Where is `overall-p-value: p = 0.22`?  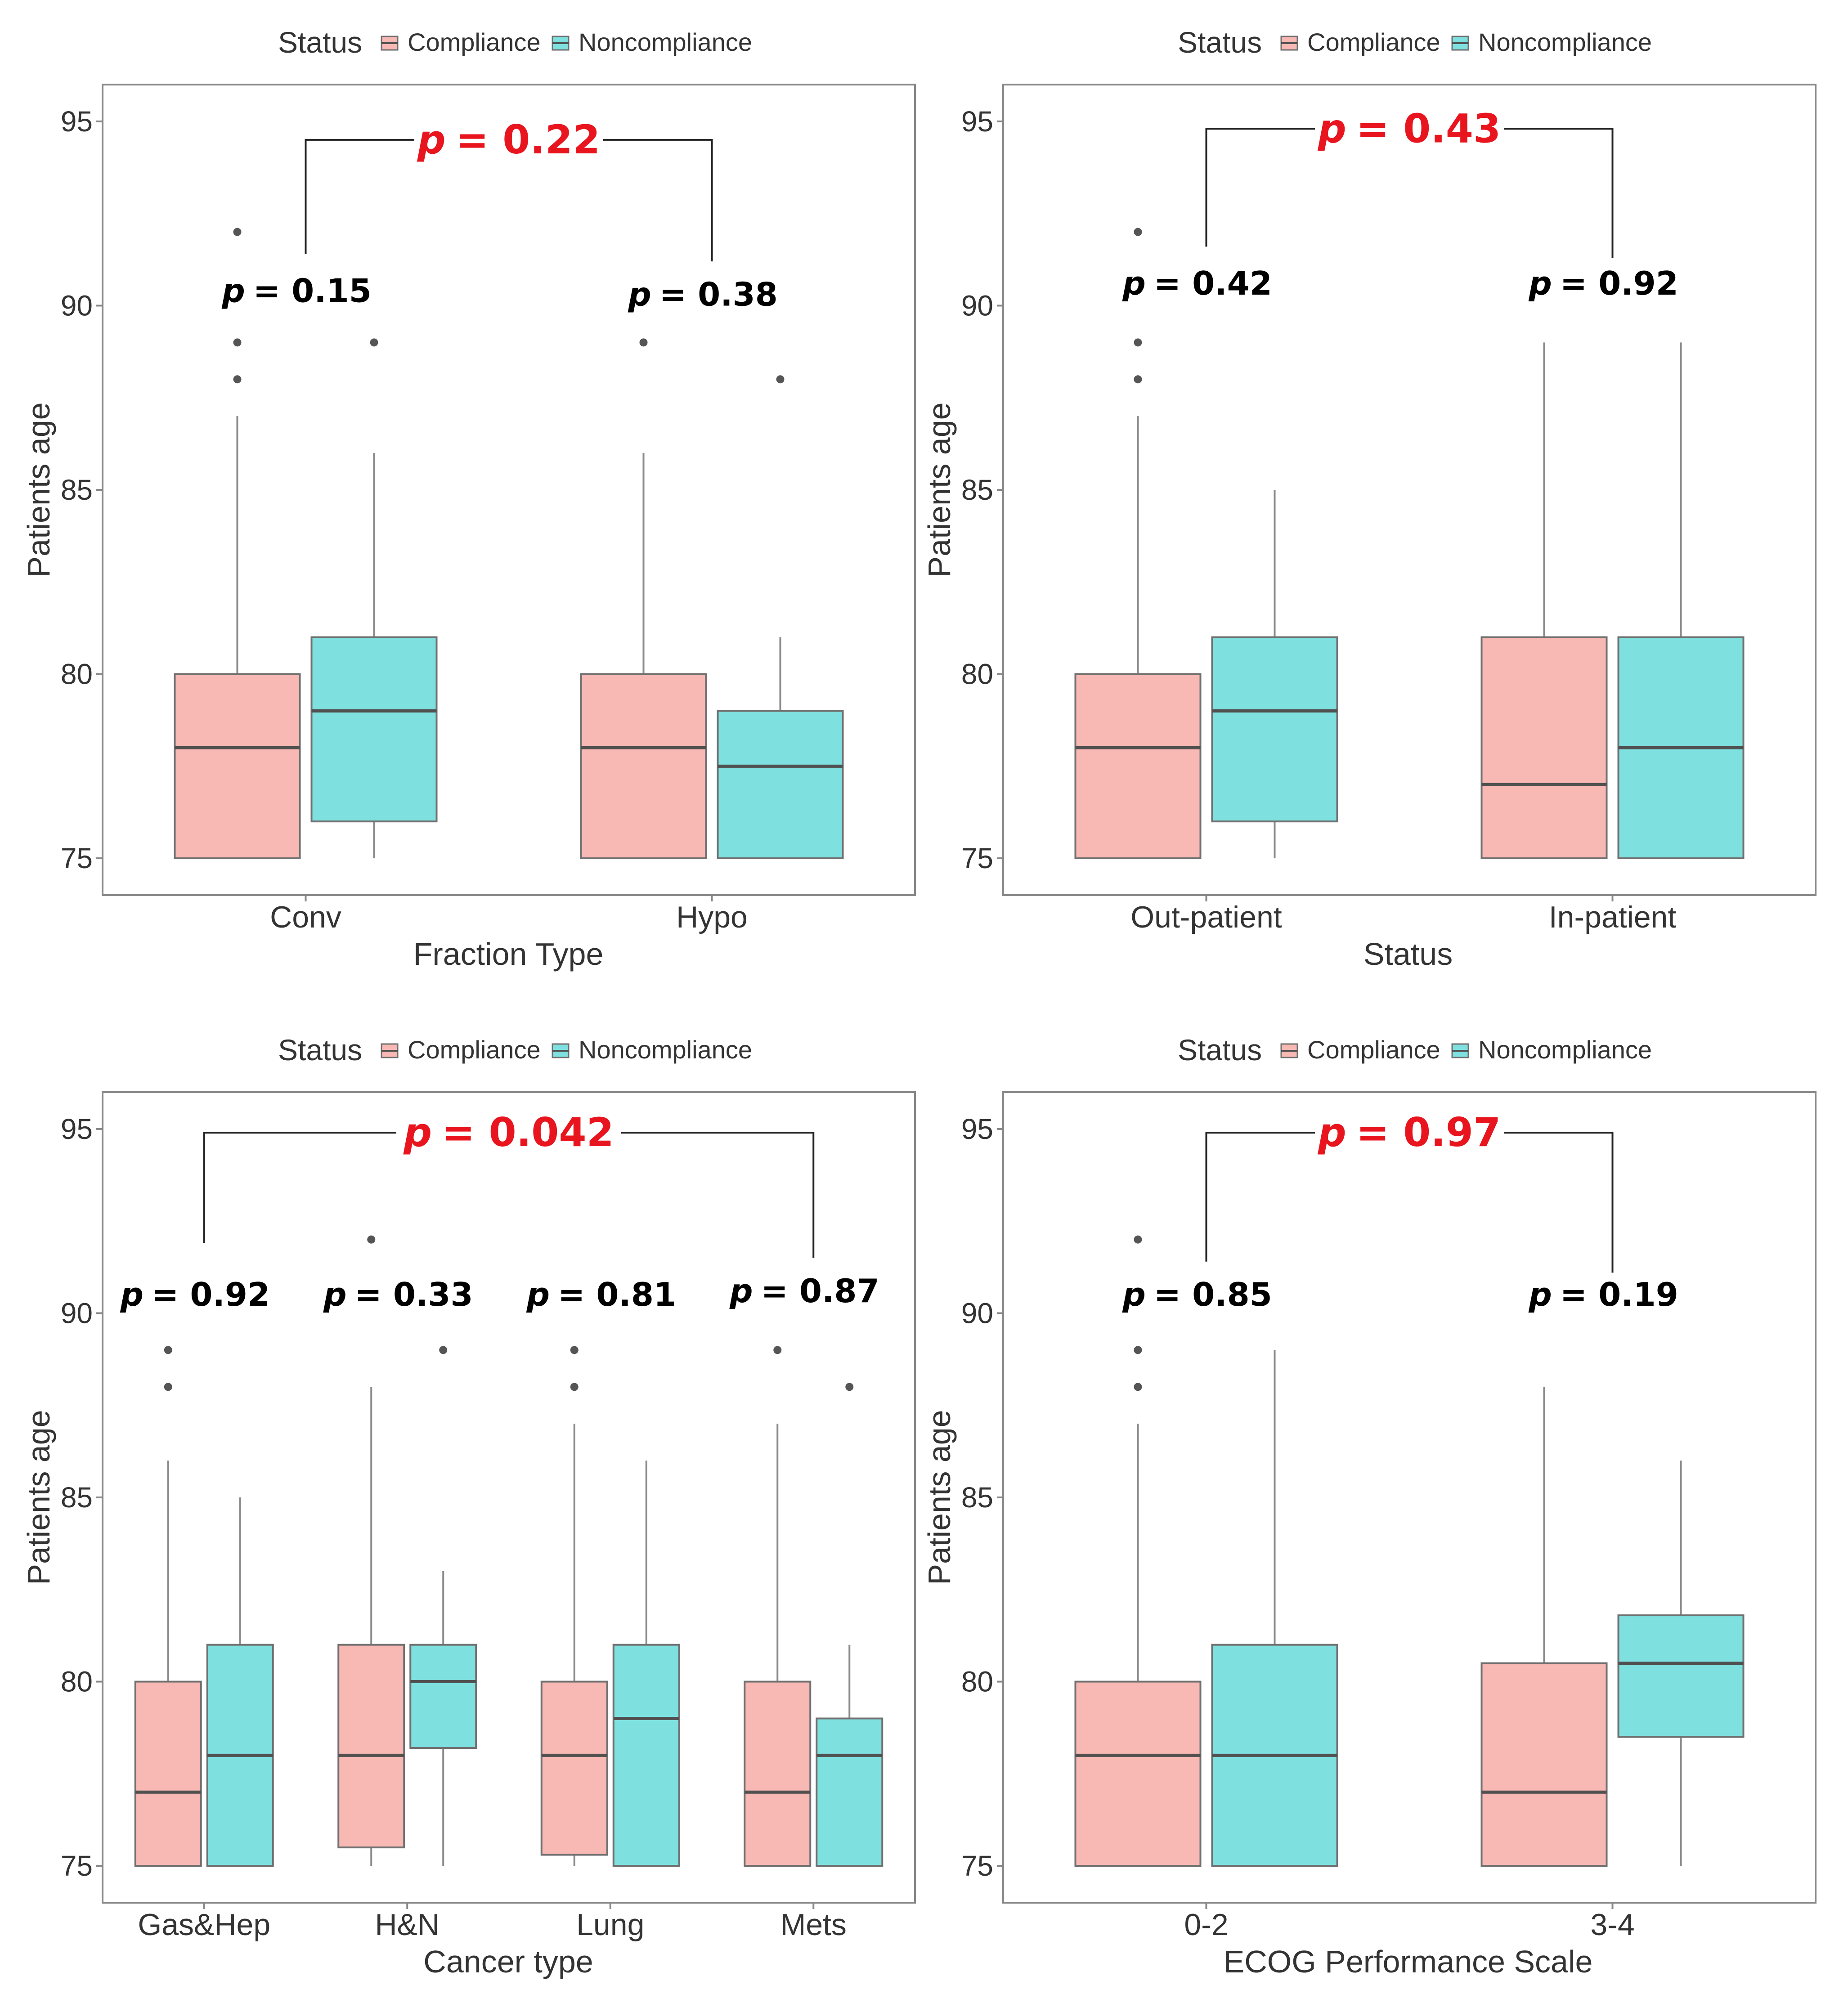 overall-p-value: p = 0.22 is located at coordinates (509, 140).